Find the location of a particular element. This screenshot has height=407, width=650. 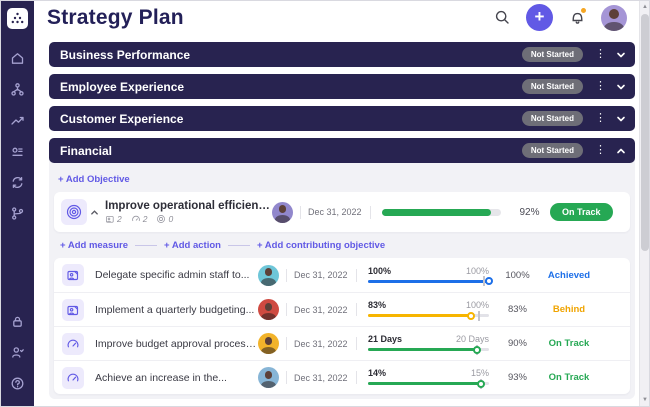

logo-dots-icon is located at coordinates (17, 18).